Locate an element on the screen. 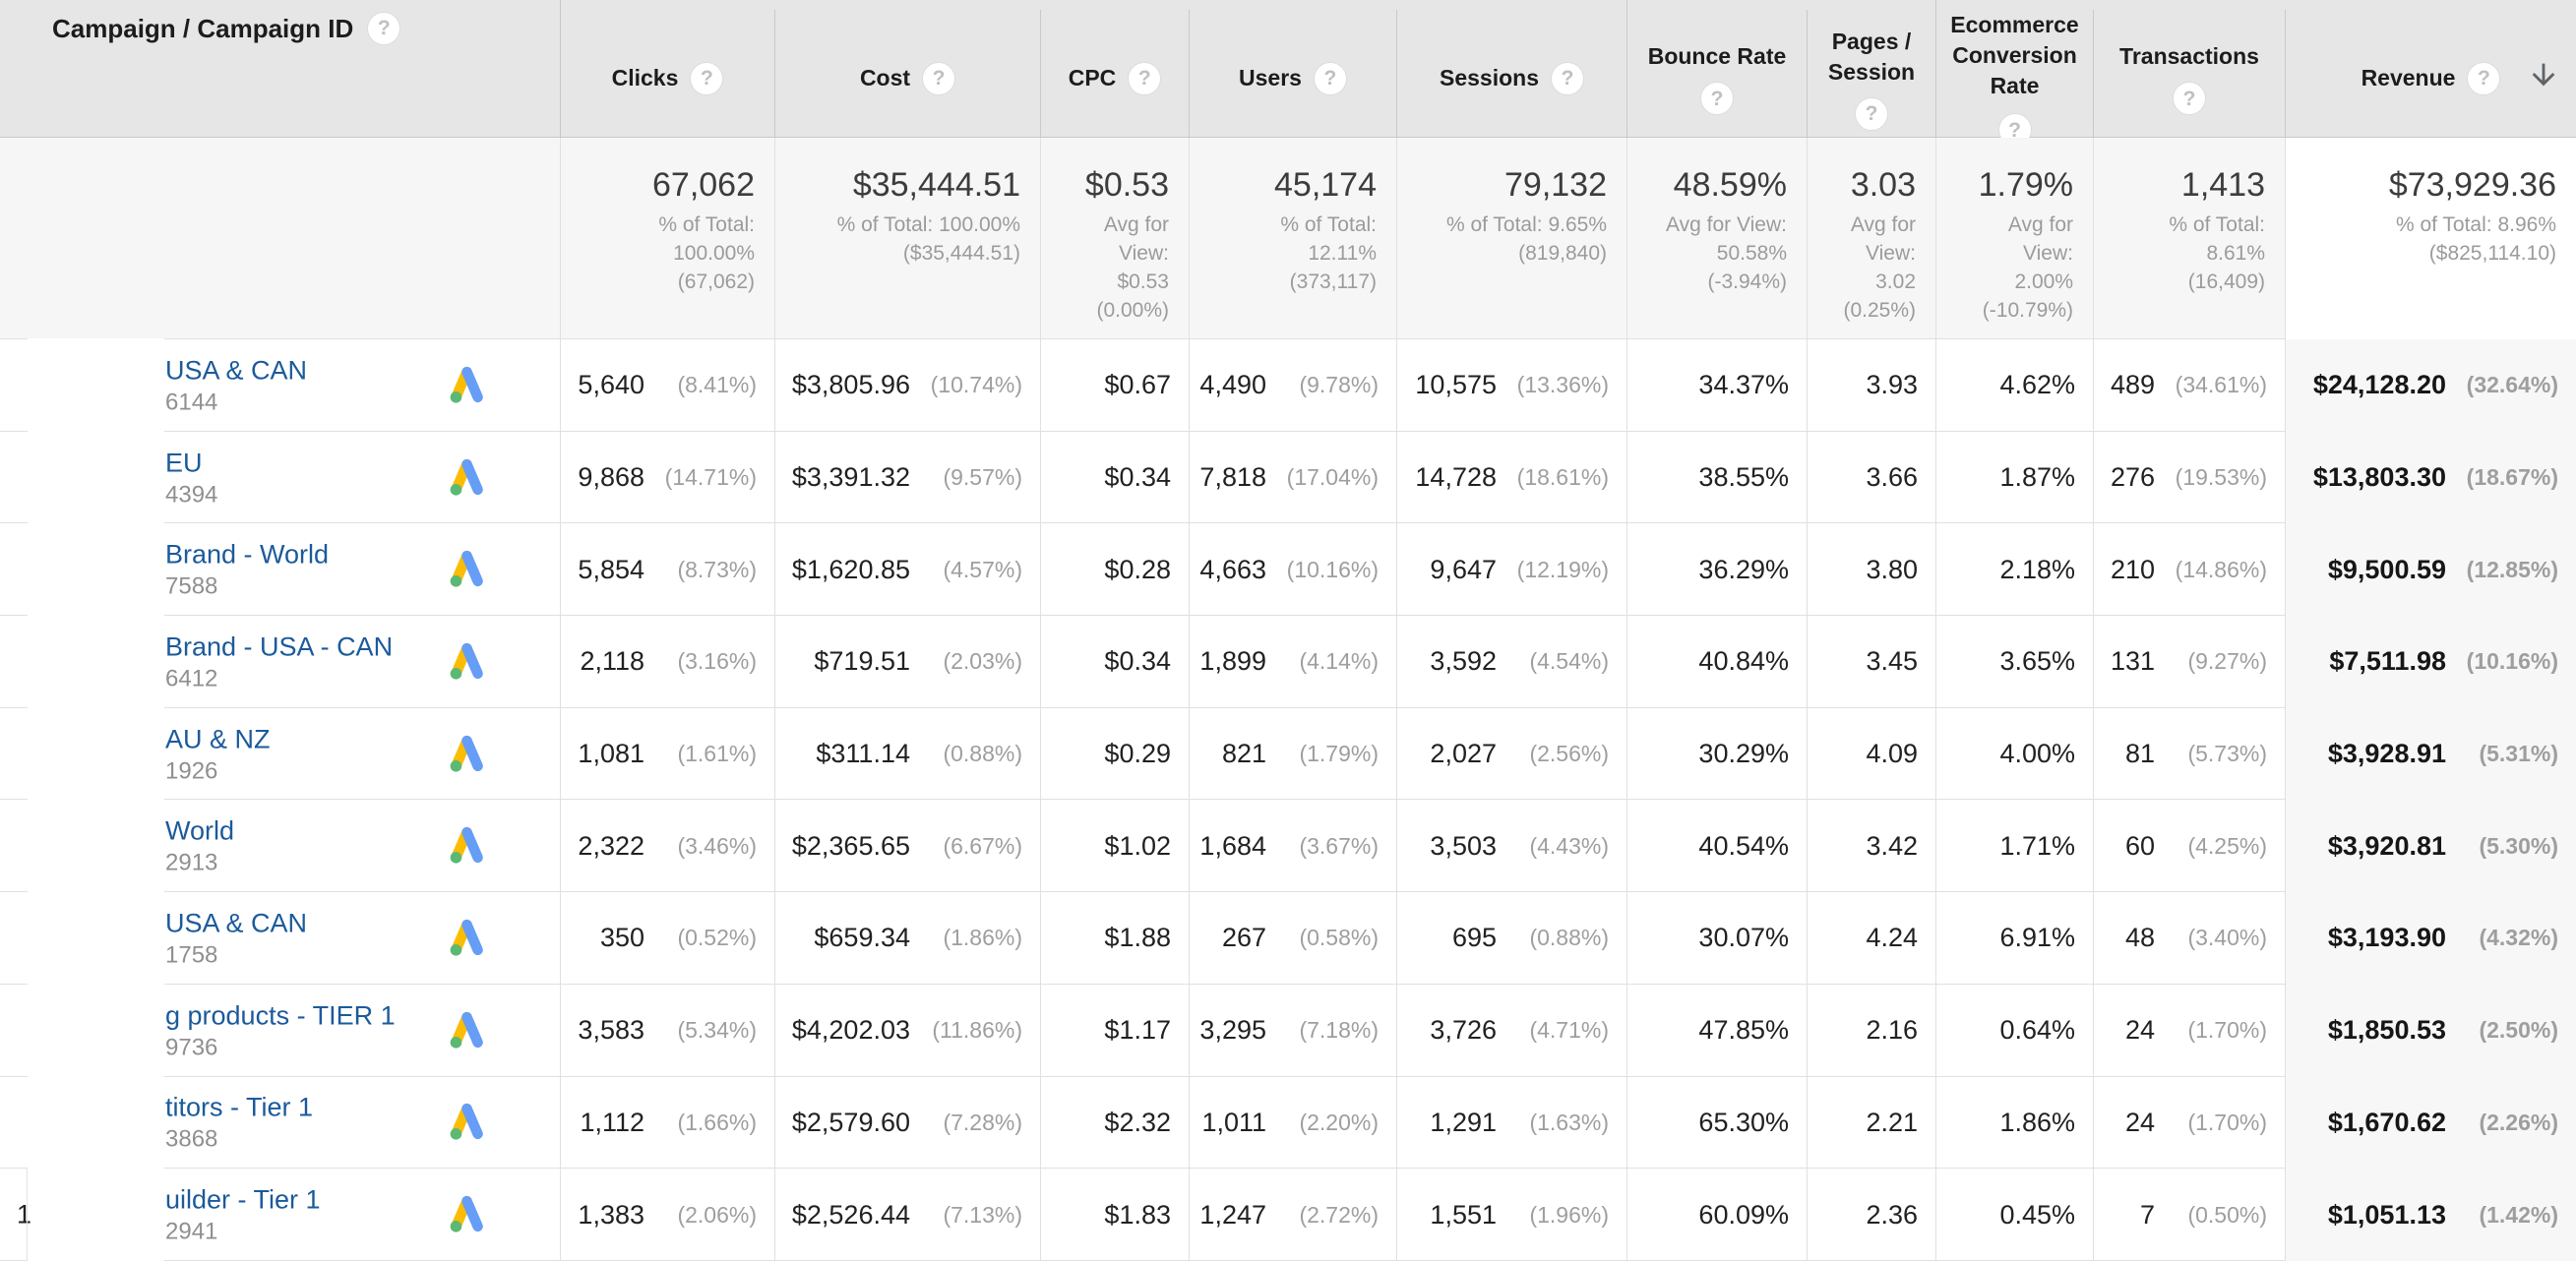 The width and height of the screenshot is (2576, 1261). total-value: 67,062 is located at coordinates (703, 185).